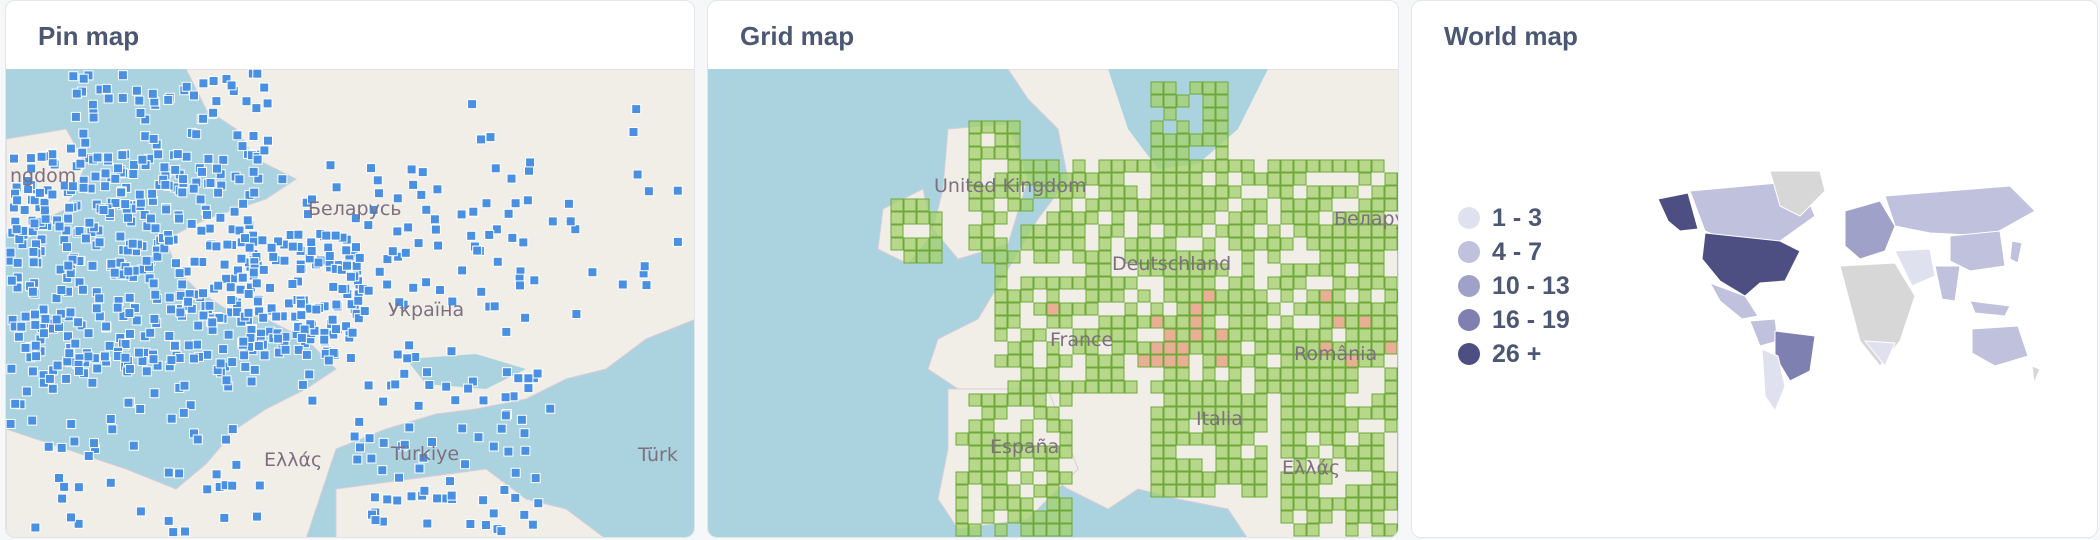 Image resolution: width=2100 pixels, height=540 pixels. I want to click on country-china, so click(1977, 251).